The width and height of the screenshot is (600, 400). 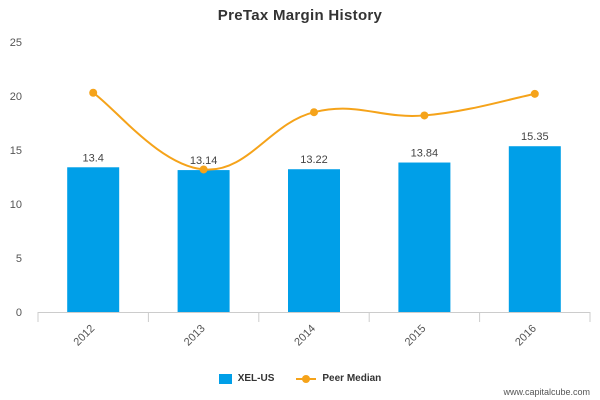 I want to click on chart-title: PreTax Margin History, so click(x=300, y=15).